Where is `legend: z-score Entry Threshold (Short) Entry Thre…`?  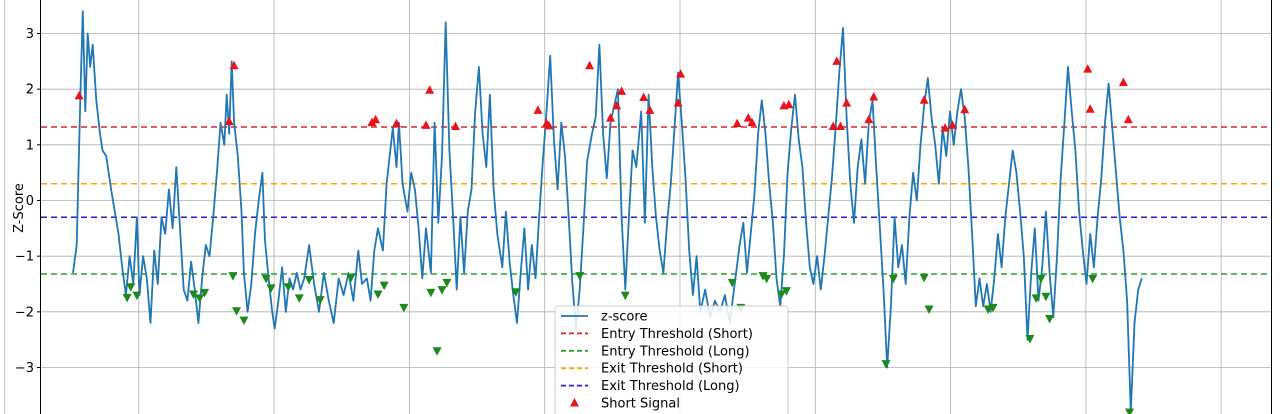
legend: z-score Entry Threshold (Short) Entry Thre… is located at coordinates (671, 359).